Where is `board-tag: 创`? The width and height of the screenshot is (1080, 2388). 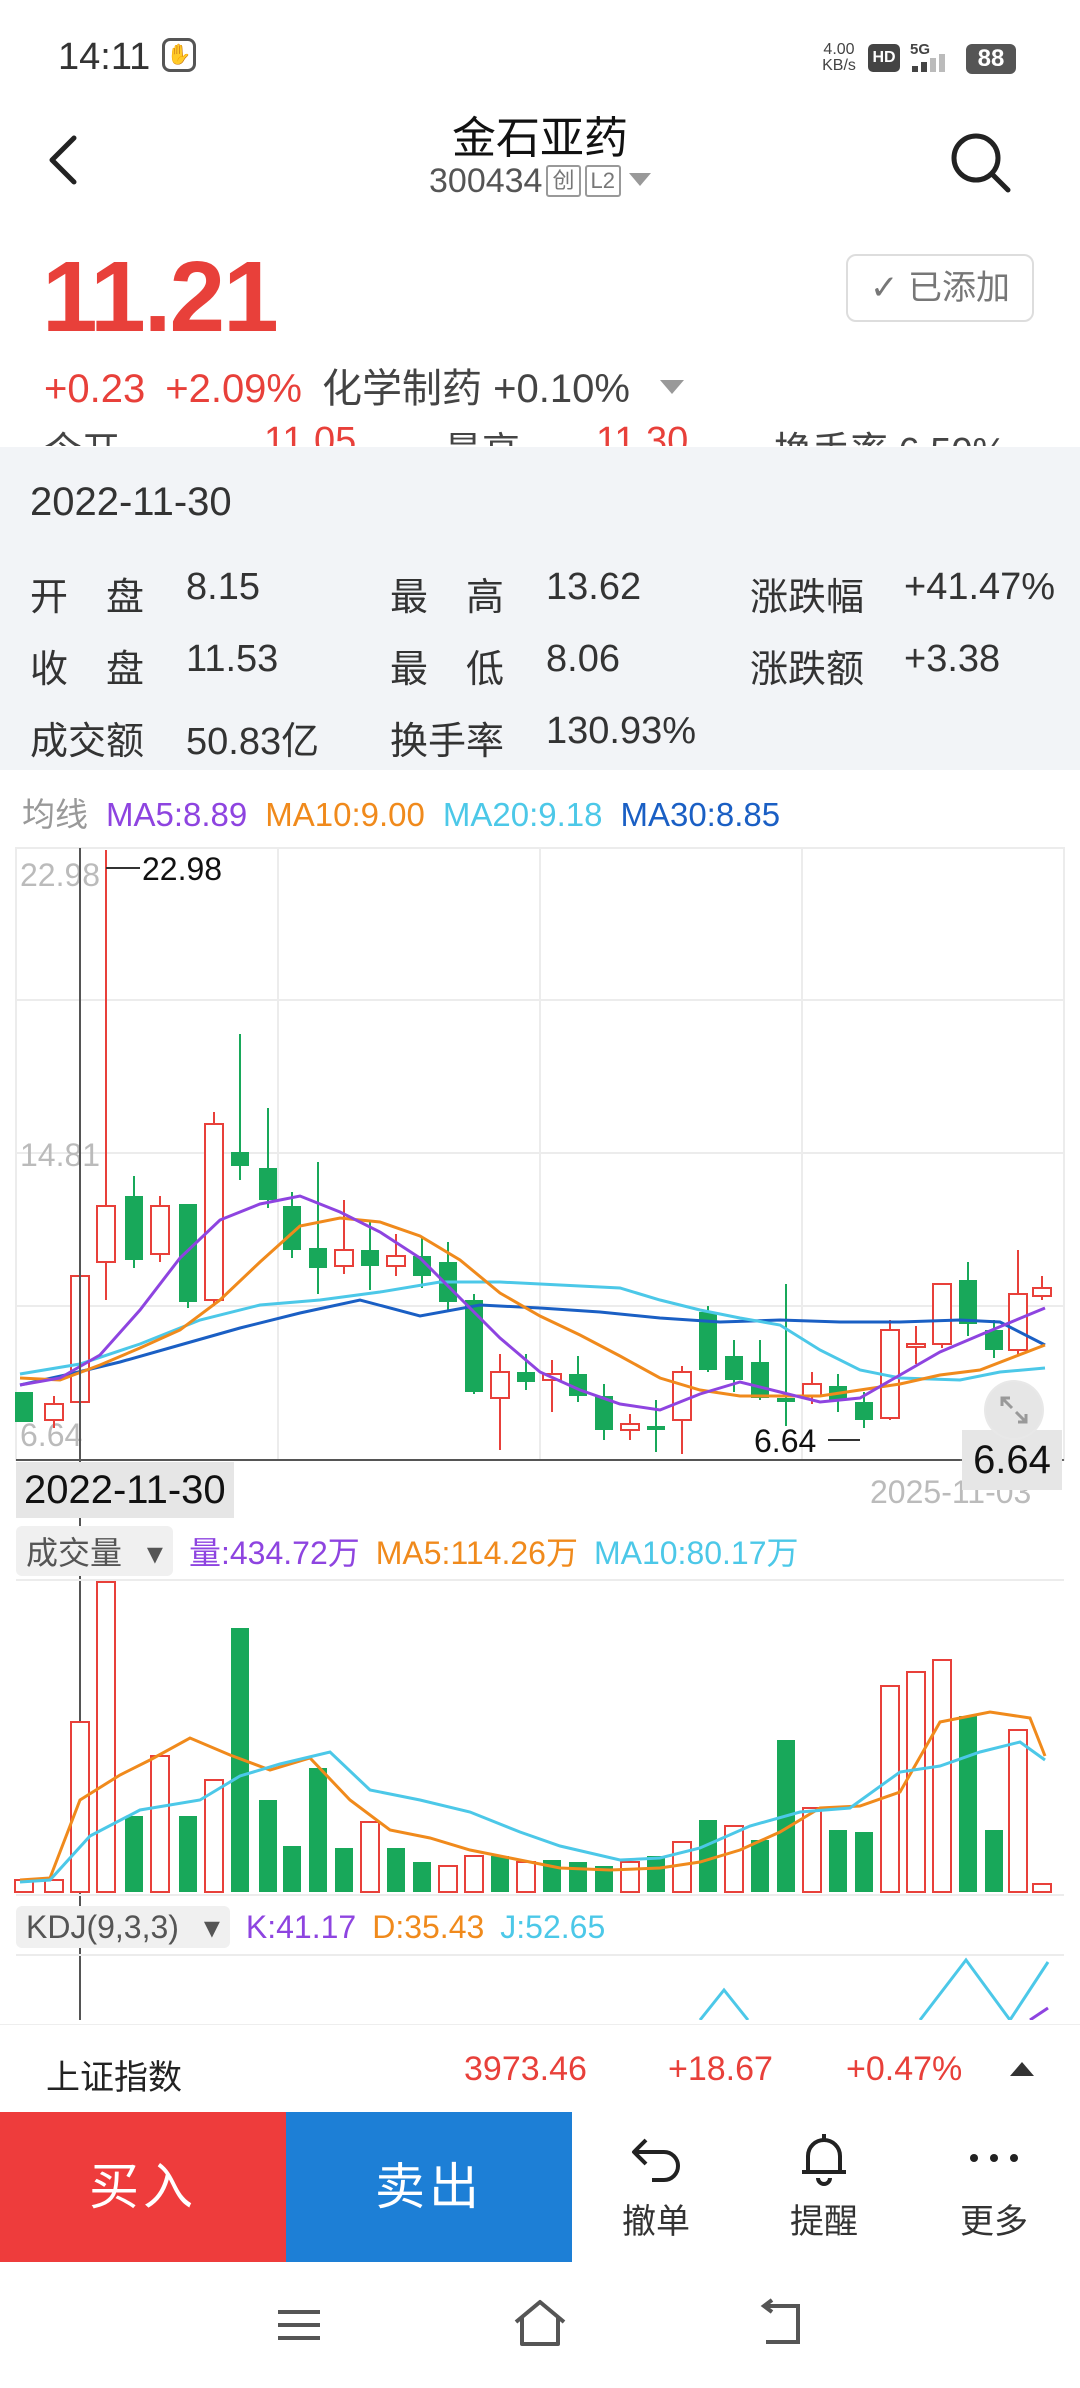 board-tag: 创 is located at coordinates (563, 181).